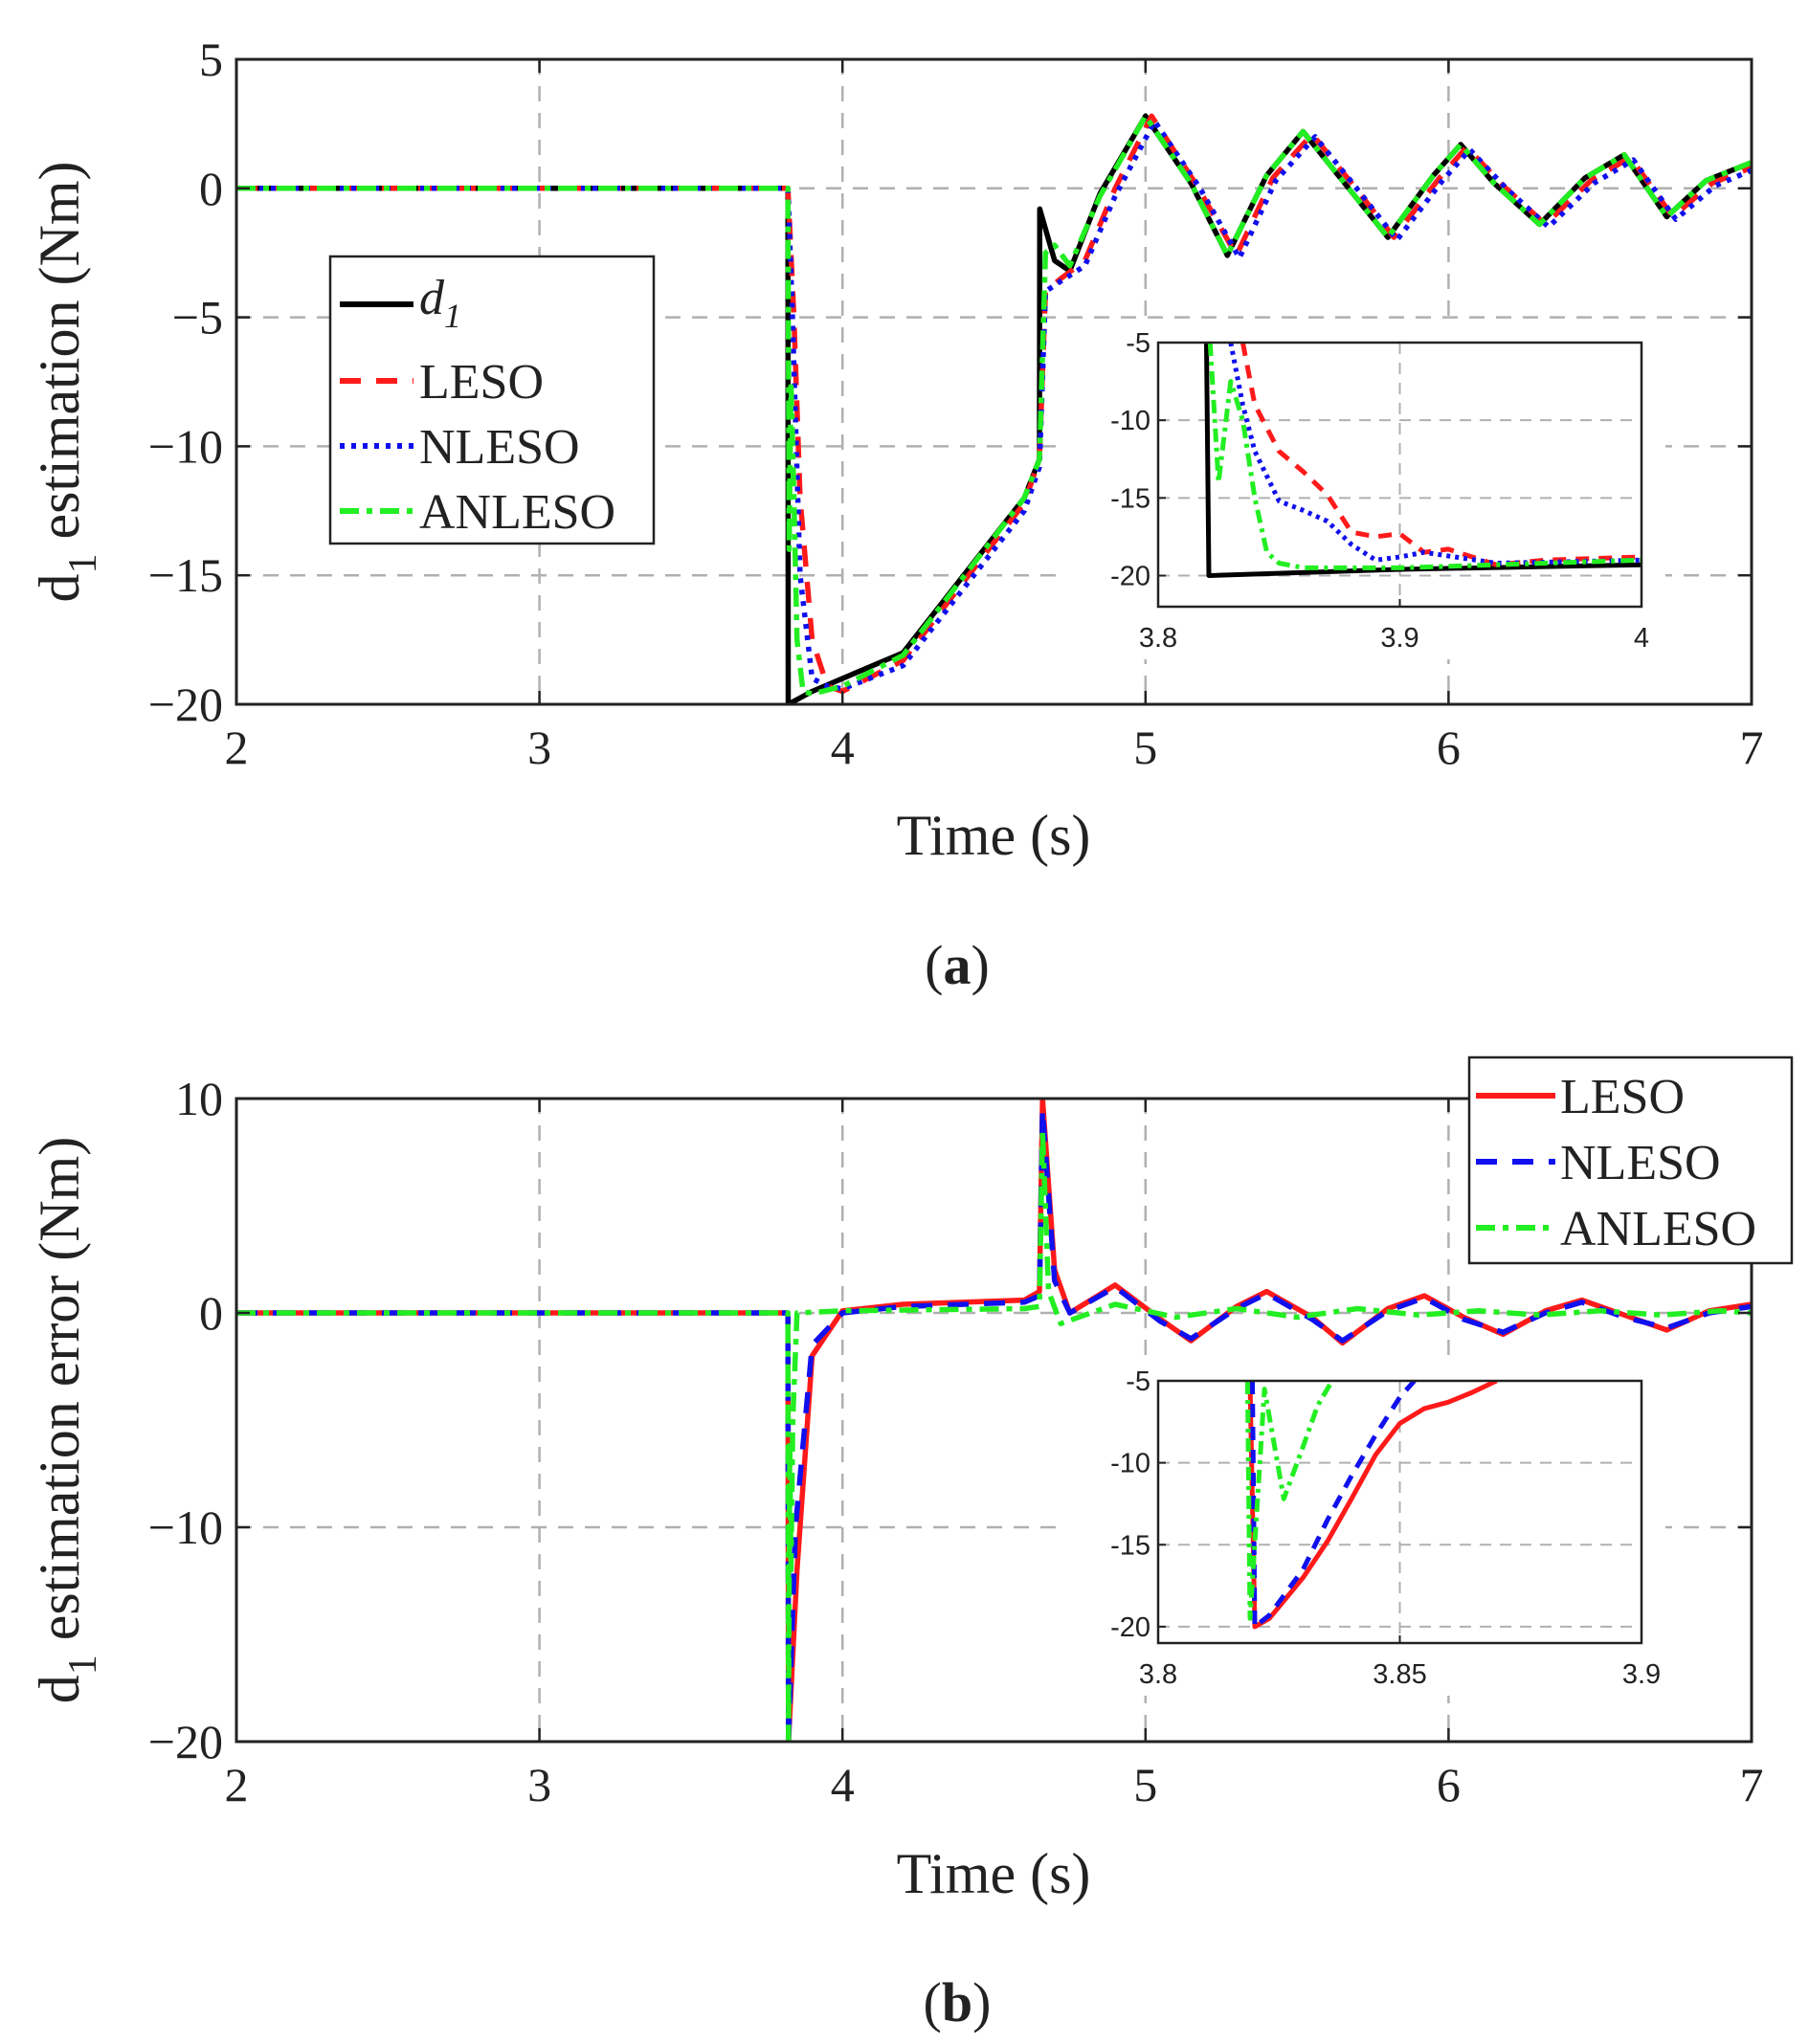 The height and width of the screenshot is (2044, 1809). I want to click on legend-b-label-nleso: NLESO, so click(1640, 1163).